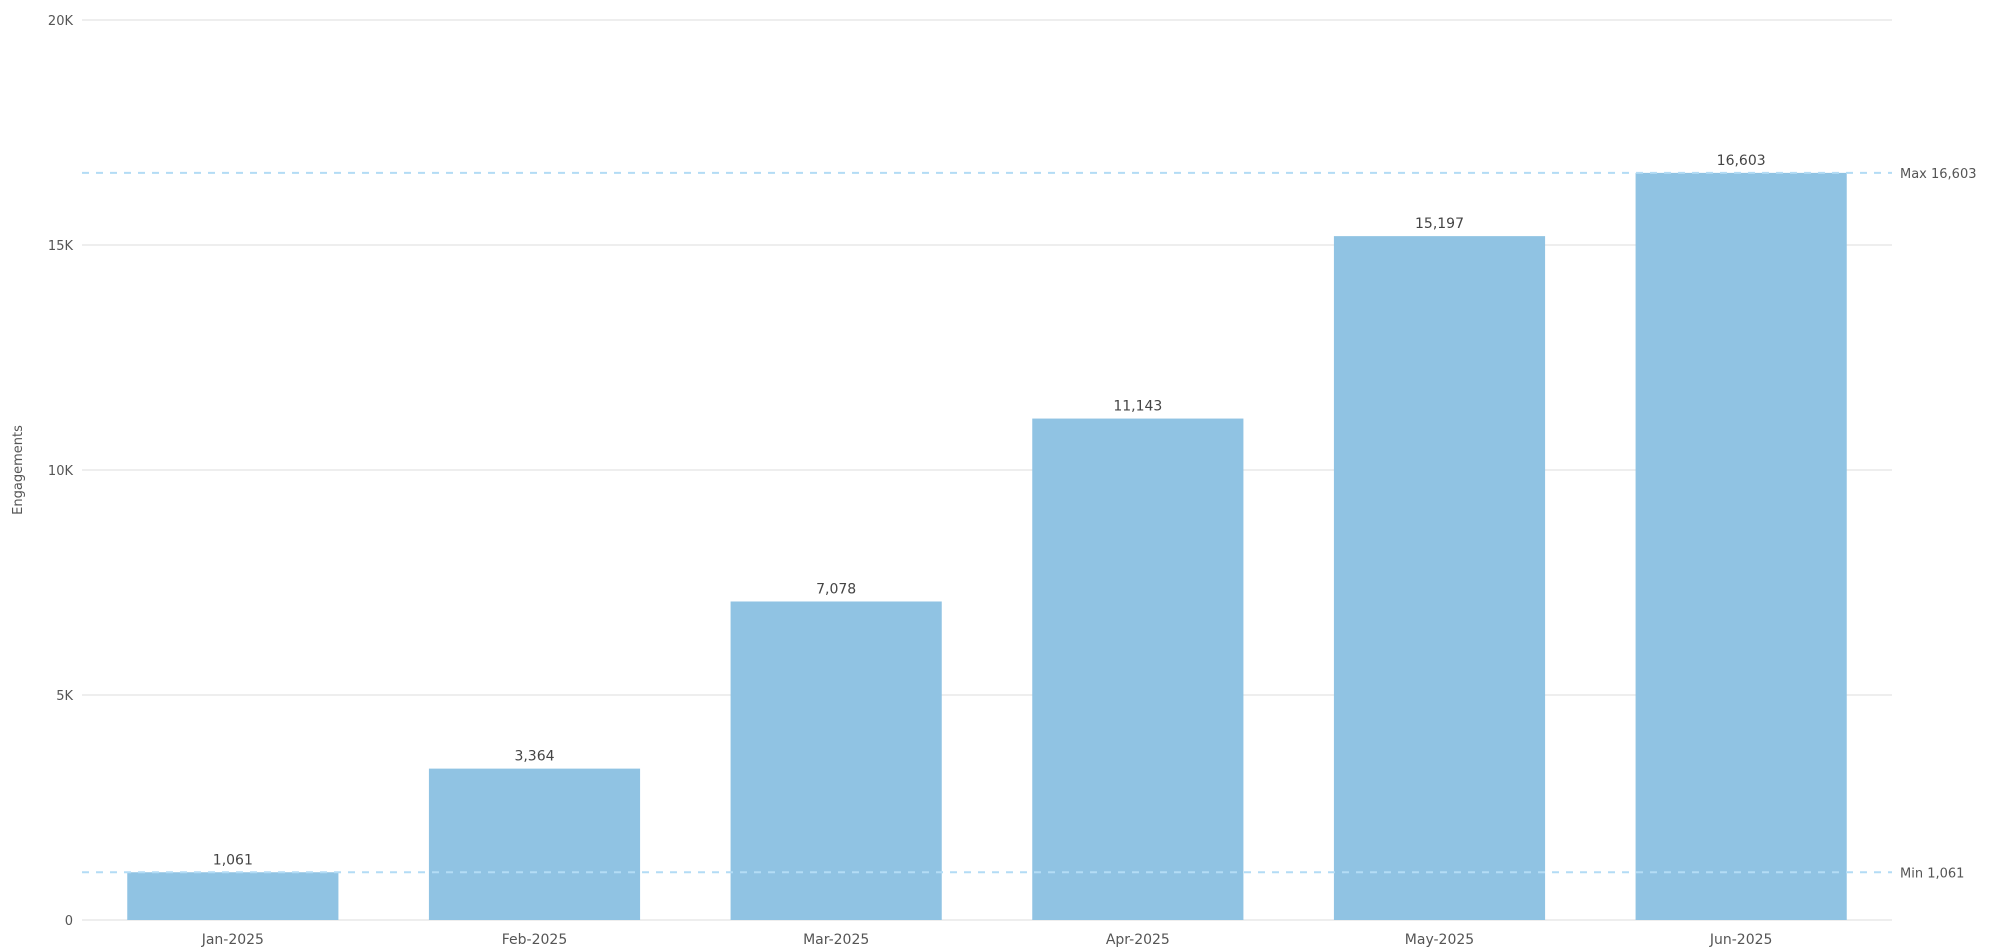 The image size is (1998, 952). Describe the element at coordinates (233, 860) in the screenshot. I see `bar-value-label: 1,061` at that location.